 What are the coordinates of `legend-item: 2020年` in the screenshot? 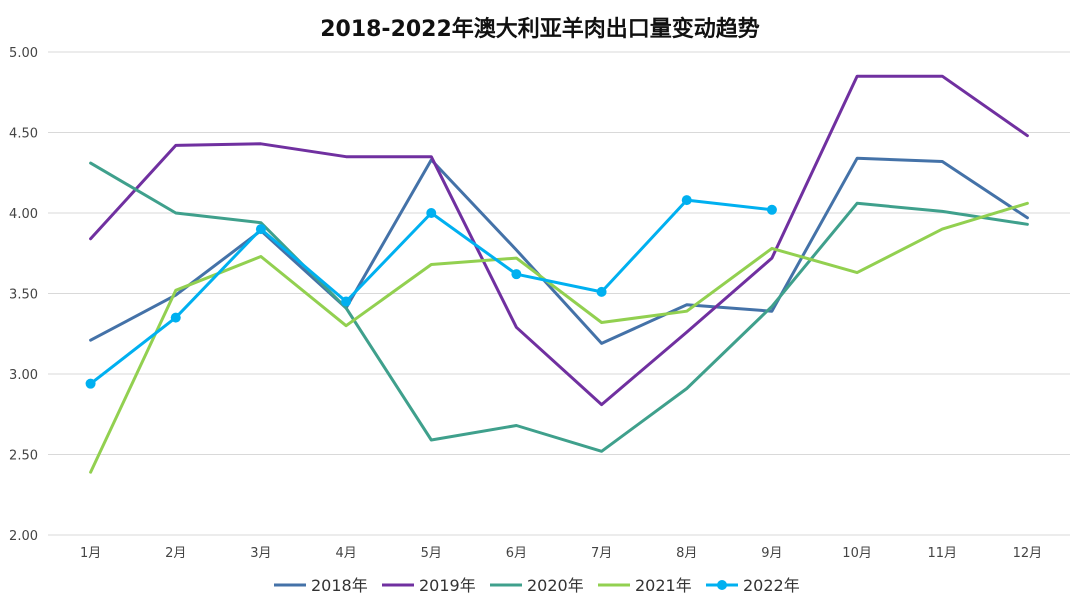 It's located at (537, 585).